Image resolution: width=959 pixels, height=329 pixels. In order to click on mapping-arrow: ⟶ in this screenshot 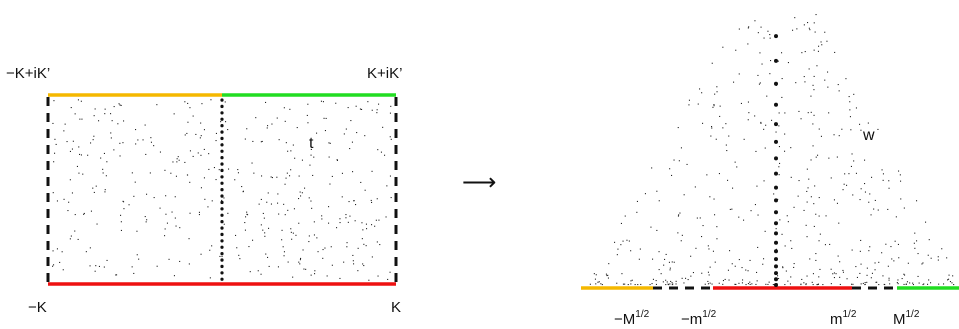, I will do `click(479, 182)`.